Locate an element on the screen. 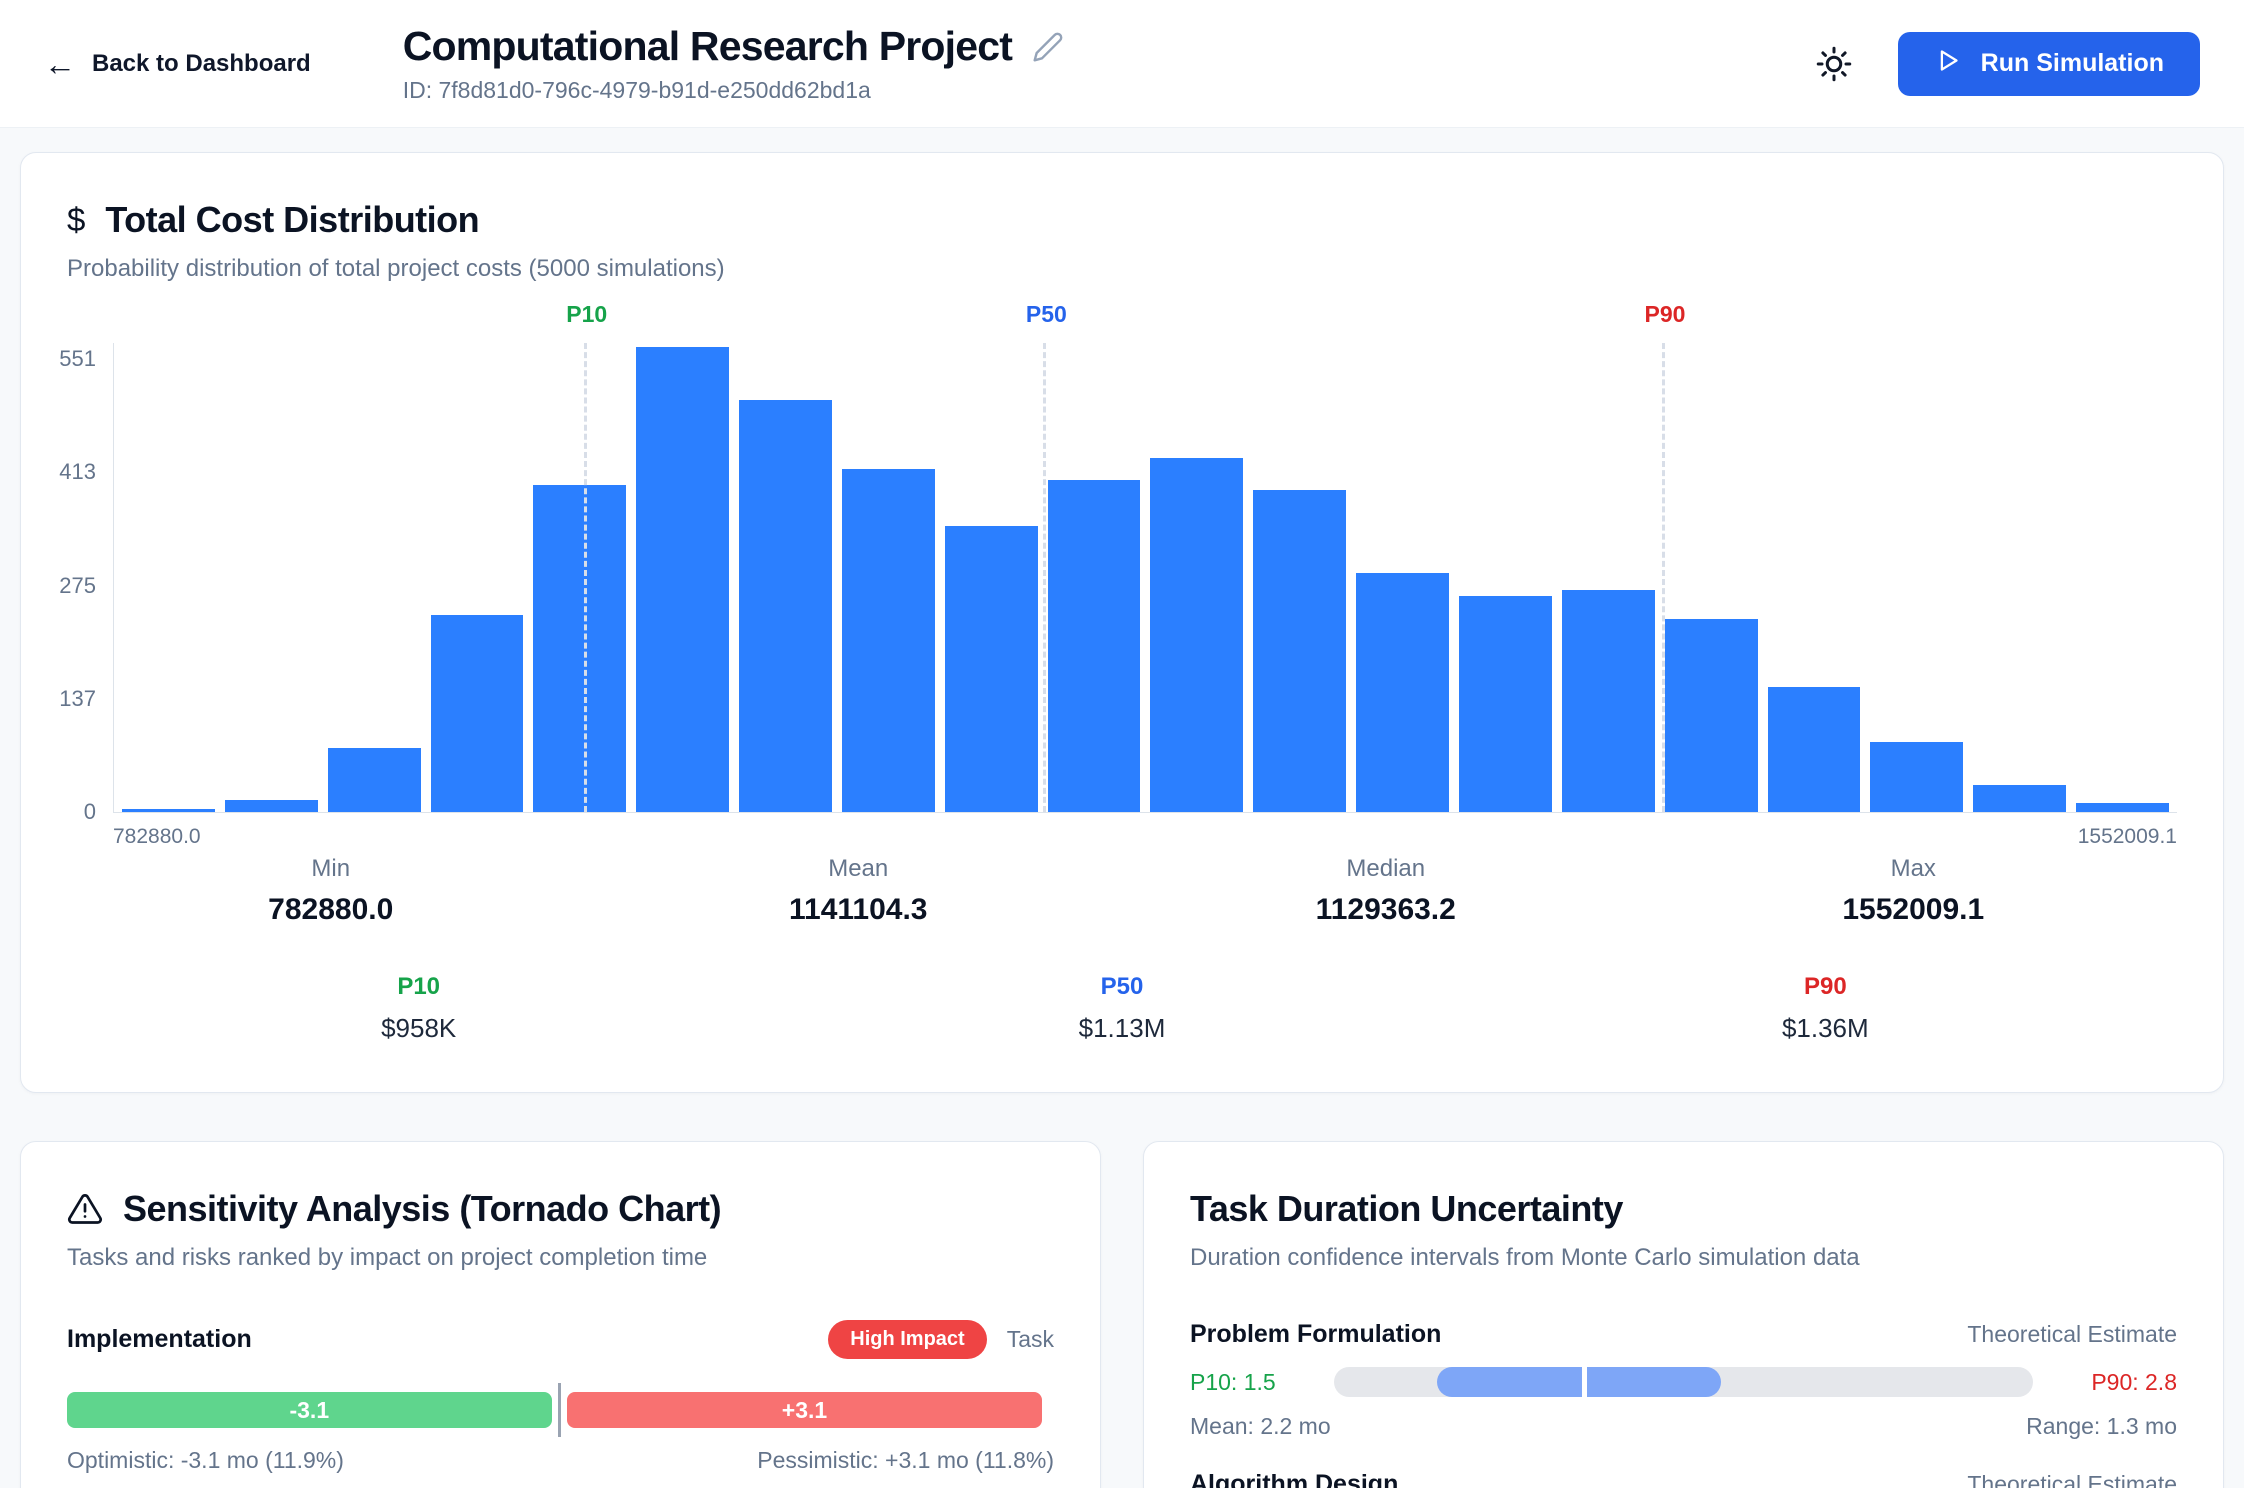 The width and height of the screenshot is (2244, 1488). tornado-bar-negative: -3.1 is located at coordinates (309, 1410).